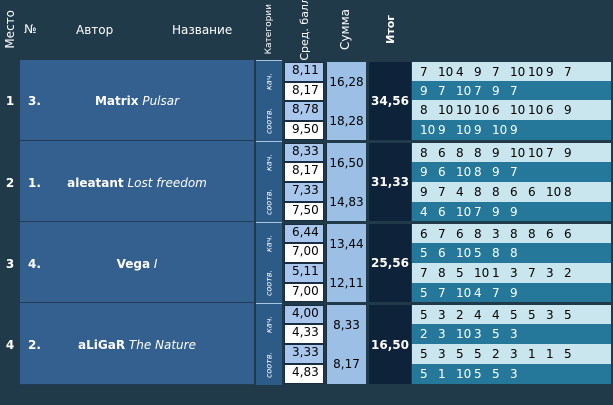  I want to click on score-value: 1, so click(496, 273).